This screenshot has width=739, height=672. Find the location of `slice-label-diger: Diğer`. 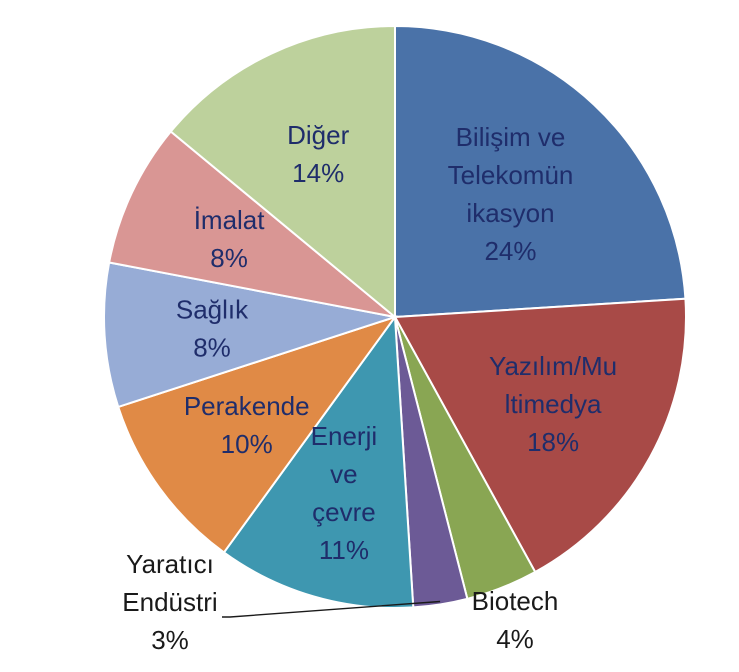

slice-label-diger: Diğer is located at coordinates (318, 135).